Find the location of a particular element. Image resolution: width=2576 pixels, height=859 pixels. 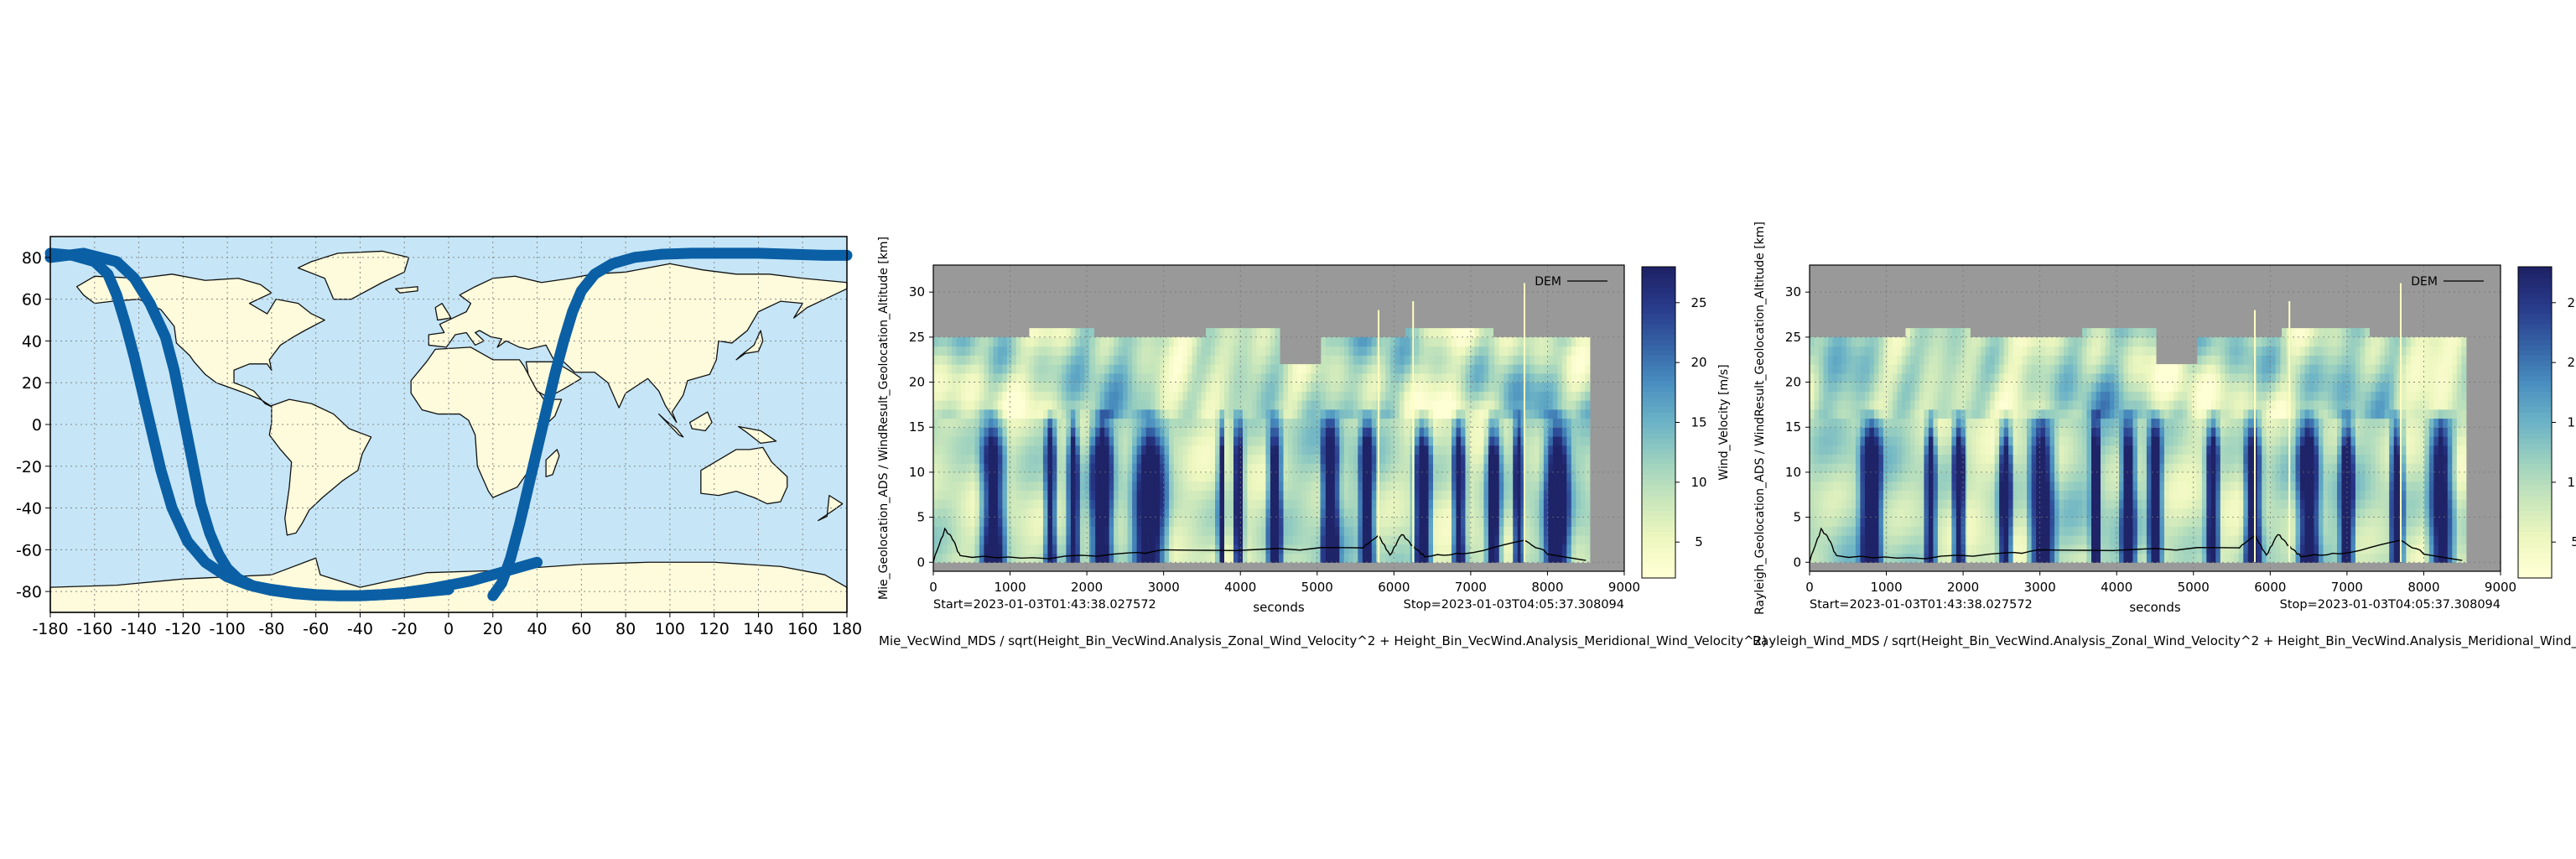

x-tick-label: 140 is located at coordinates (758, 629).